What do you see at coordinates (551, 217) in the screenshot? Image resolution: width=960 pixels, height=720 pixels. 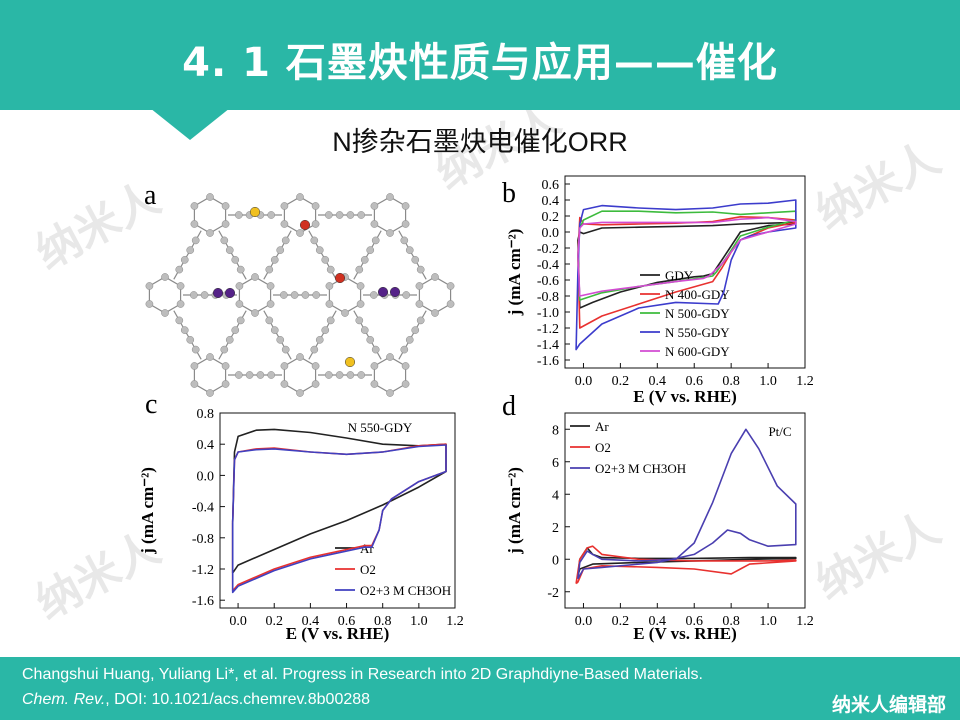 I see `y-tick-label: 0.2` at bounding box center [551, 217].